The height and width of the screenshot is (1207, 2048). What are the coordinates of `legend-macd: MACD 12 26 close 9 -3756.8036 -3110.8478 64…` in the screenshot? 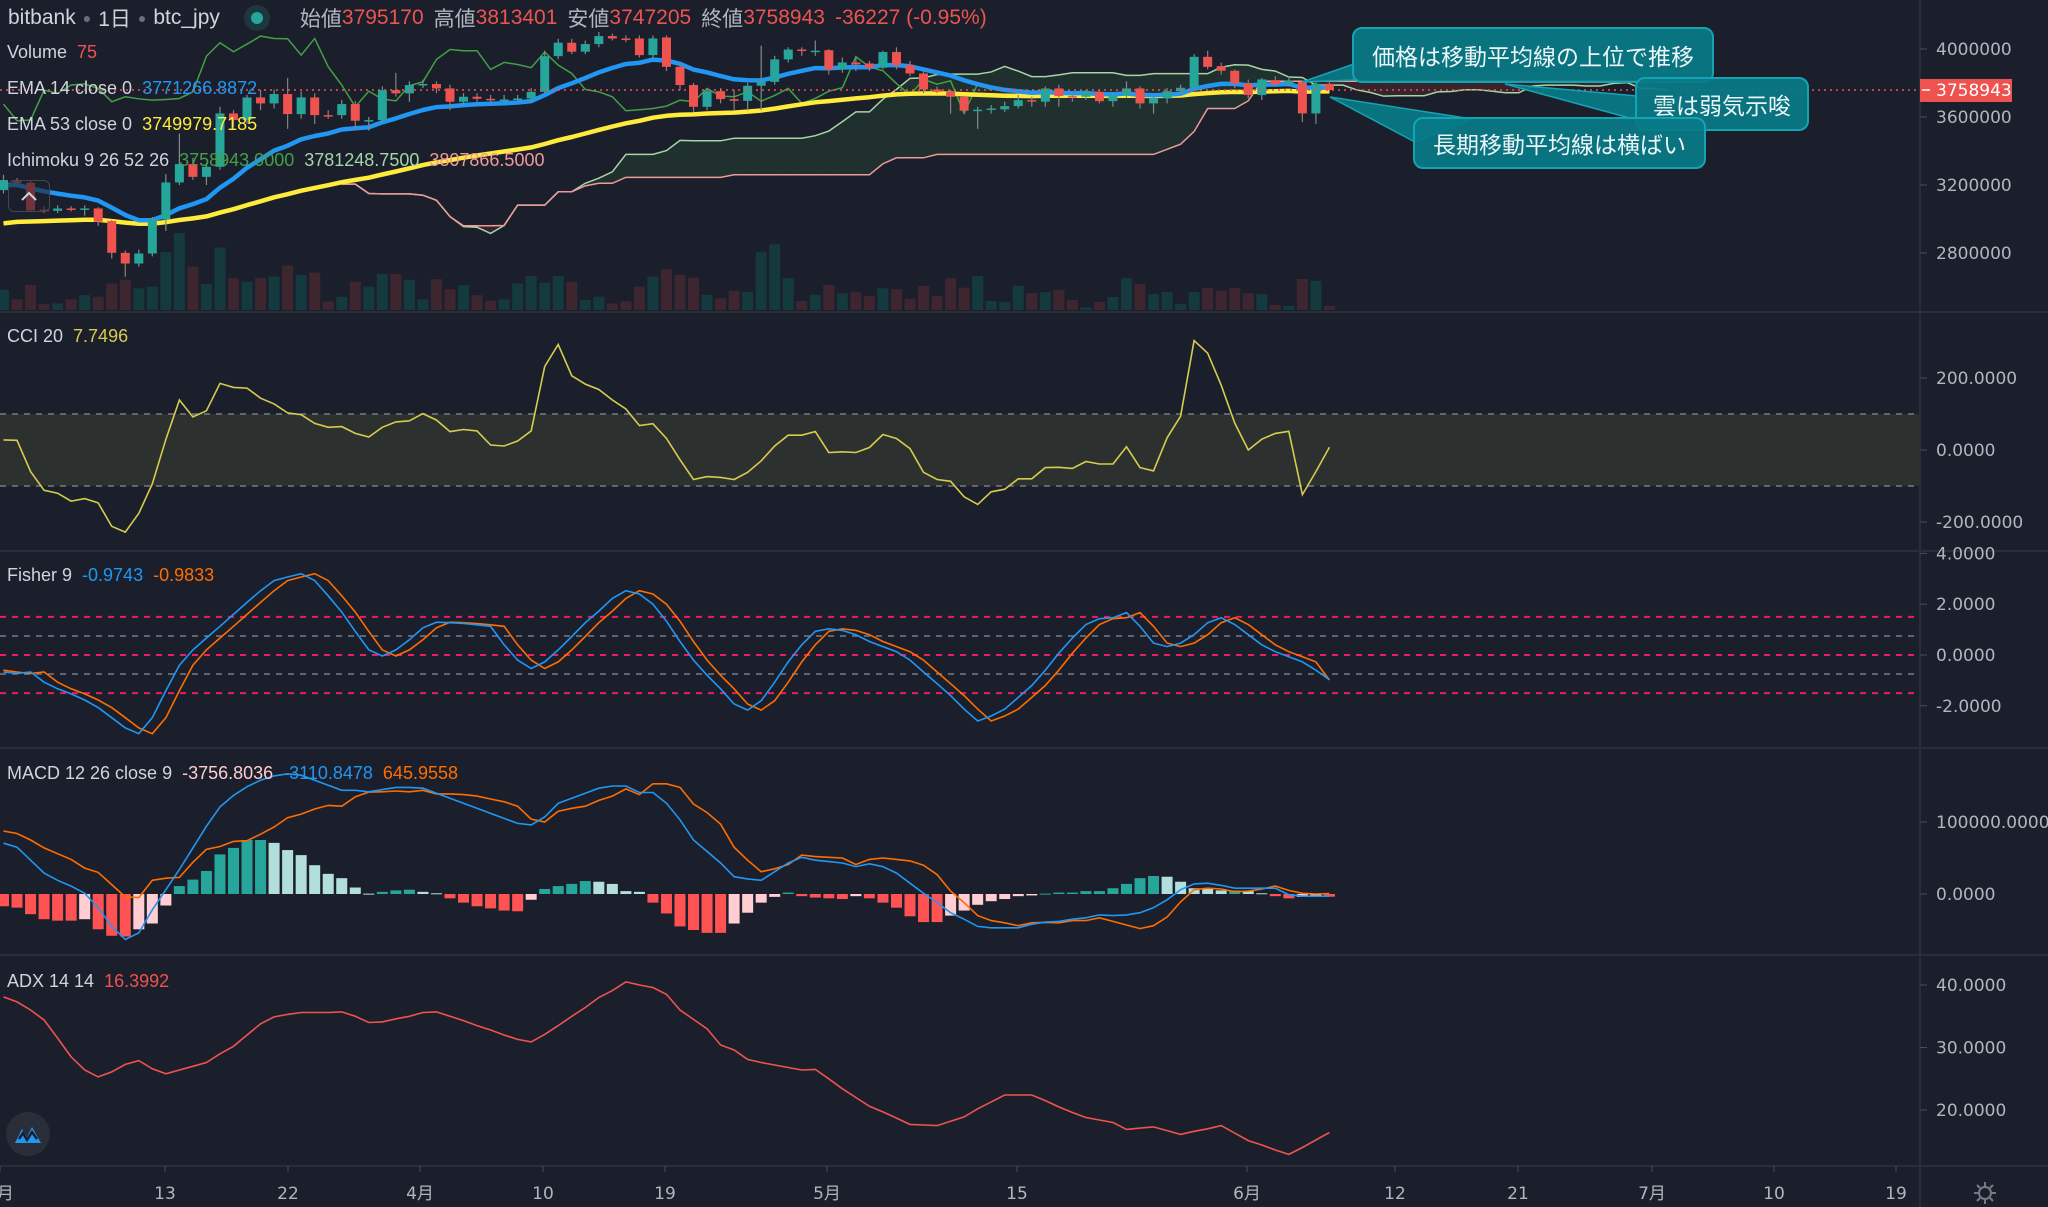 It's located at (237, 773).